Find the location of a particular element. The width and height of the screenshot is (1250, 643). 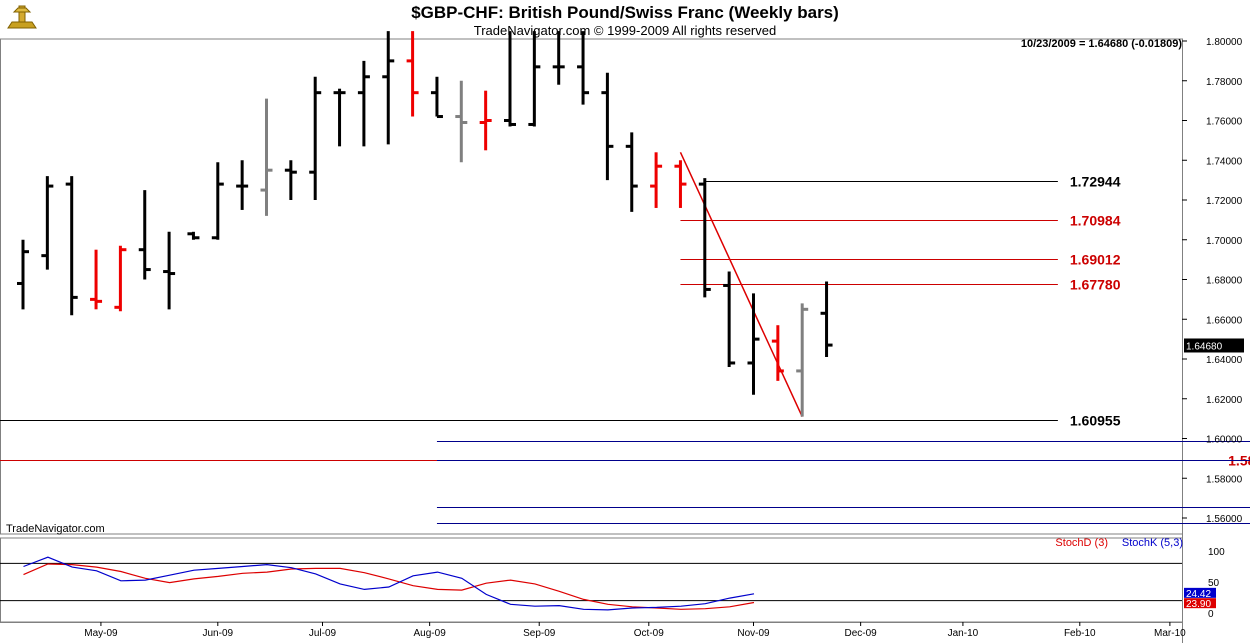

date-tick-label: Sep-09 is located at coordinates (539, 633).